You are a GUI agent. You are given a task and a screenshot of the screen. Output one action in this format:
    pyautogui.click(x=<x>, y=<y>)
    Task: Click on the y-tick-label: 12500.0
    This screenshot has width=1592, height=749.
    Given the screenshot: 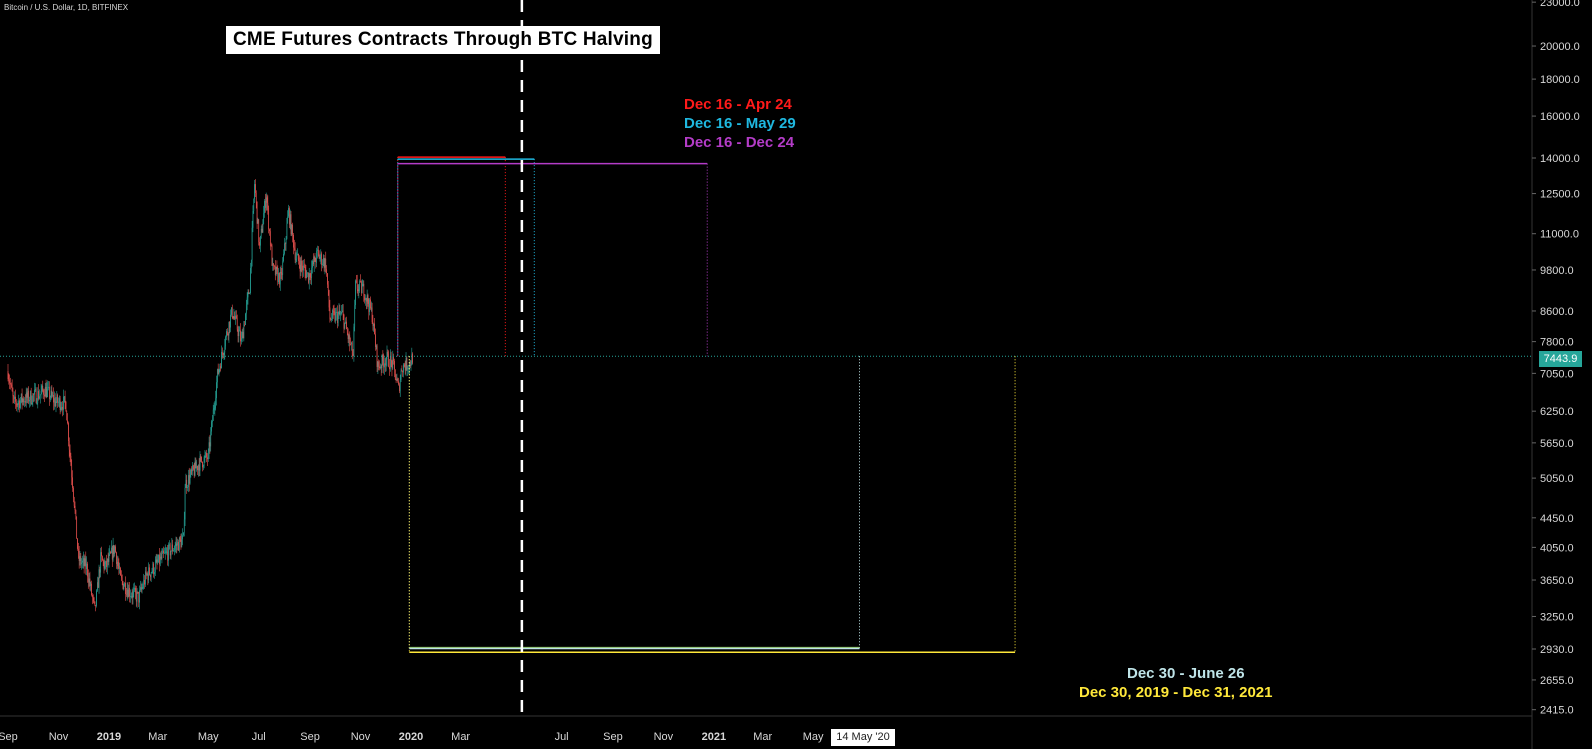 What is the action you would take?
    pyautogui.click(x=1560, y=195)
    